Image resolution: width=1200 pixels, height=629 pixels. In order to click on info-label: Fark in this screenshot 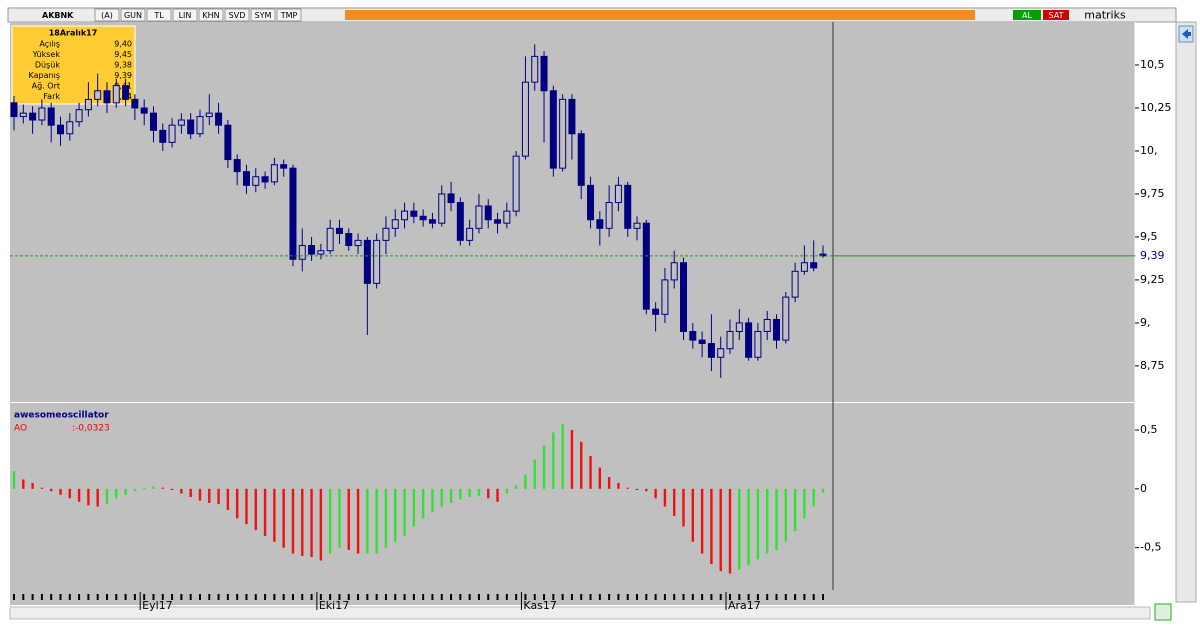, I will do `click(51, 96)`.